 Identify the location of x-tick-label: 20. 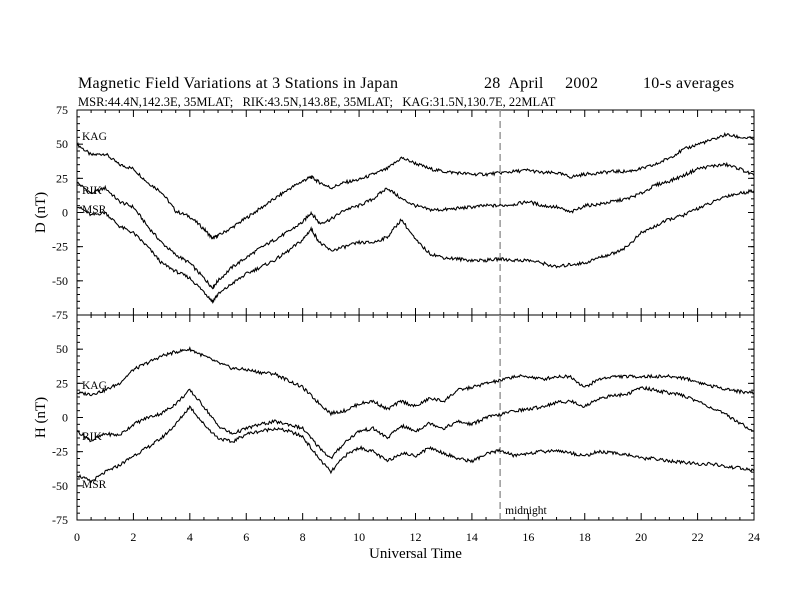
(641, 537).